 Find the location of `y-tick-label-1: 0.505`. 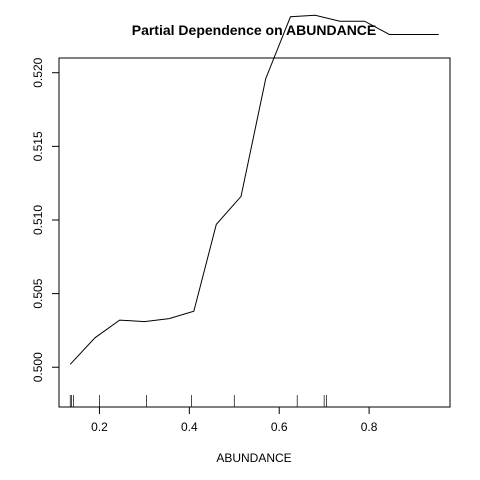

y-tick-label-1: 0.505 is located at coordinates (38, 293).